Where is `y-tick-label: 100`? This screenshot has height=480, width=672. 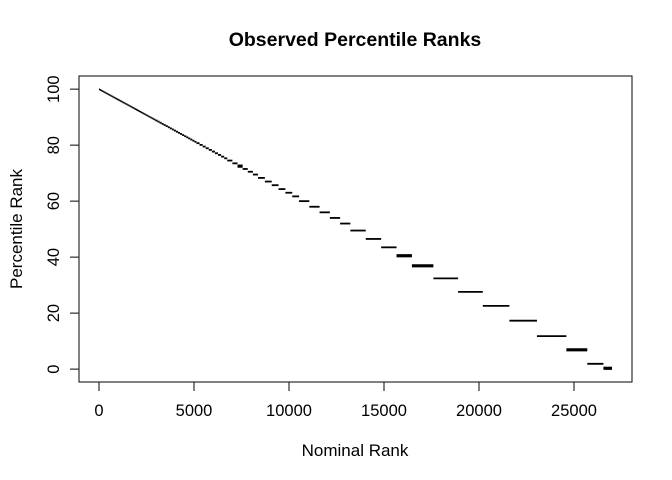 y-tick-label: 100 is located at coordinates (54, 89).